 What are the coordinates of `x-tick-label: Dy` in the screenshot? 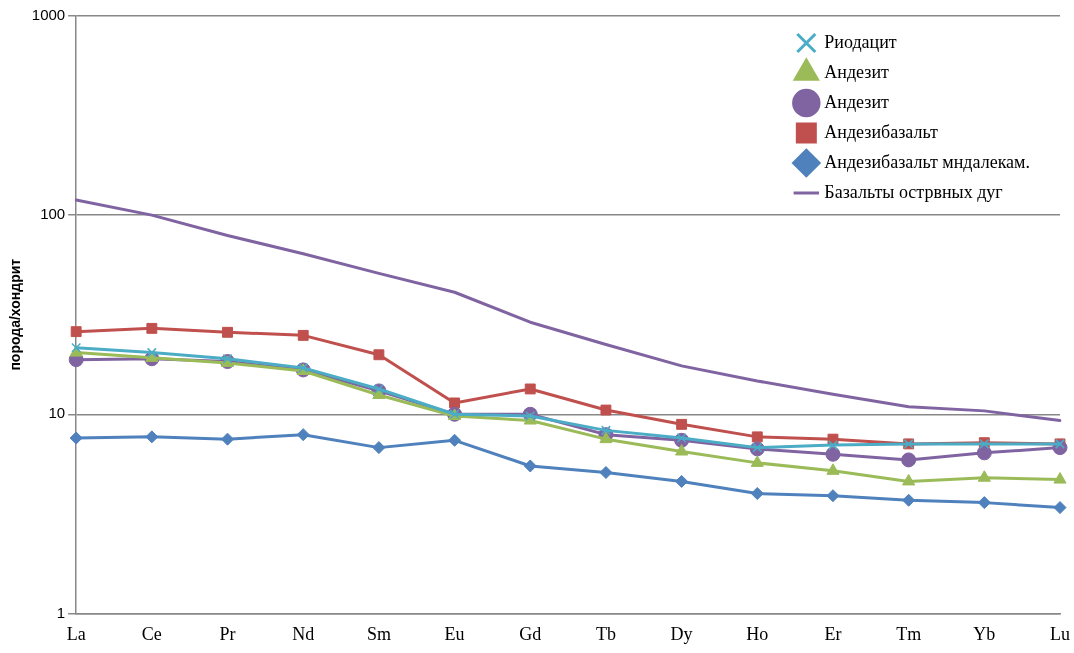 It's located at (681, 633).